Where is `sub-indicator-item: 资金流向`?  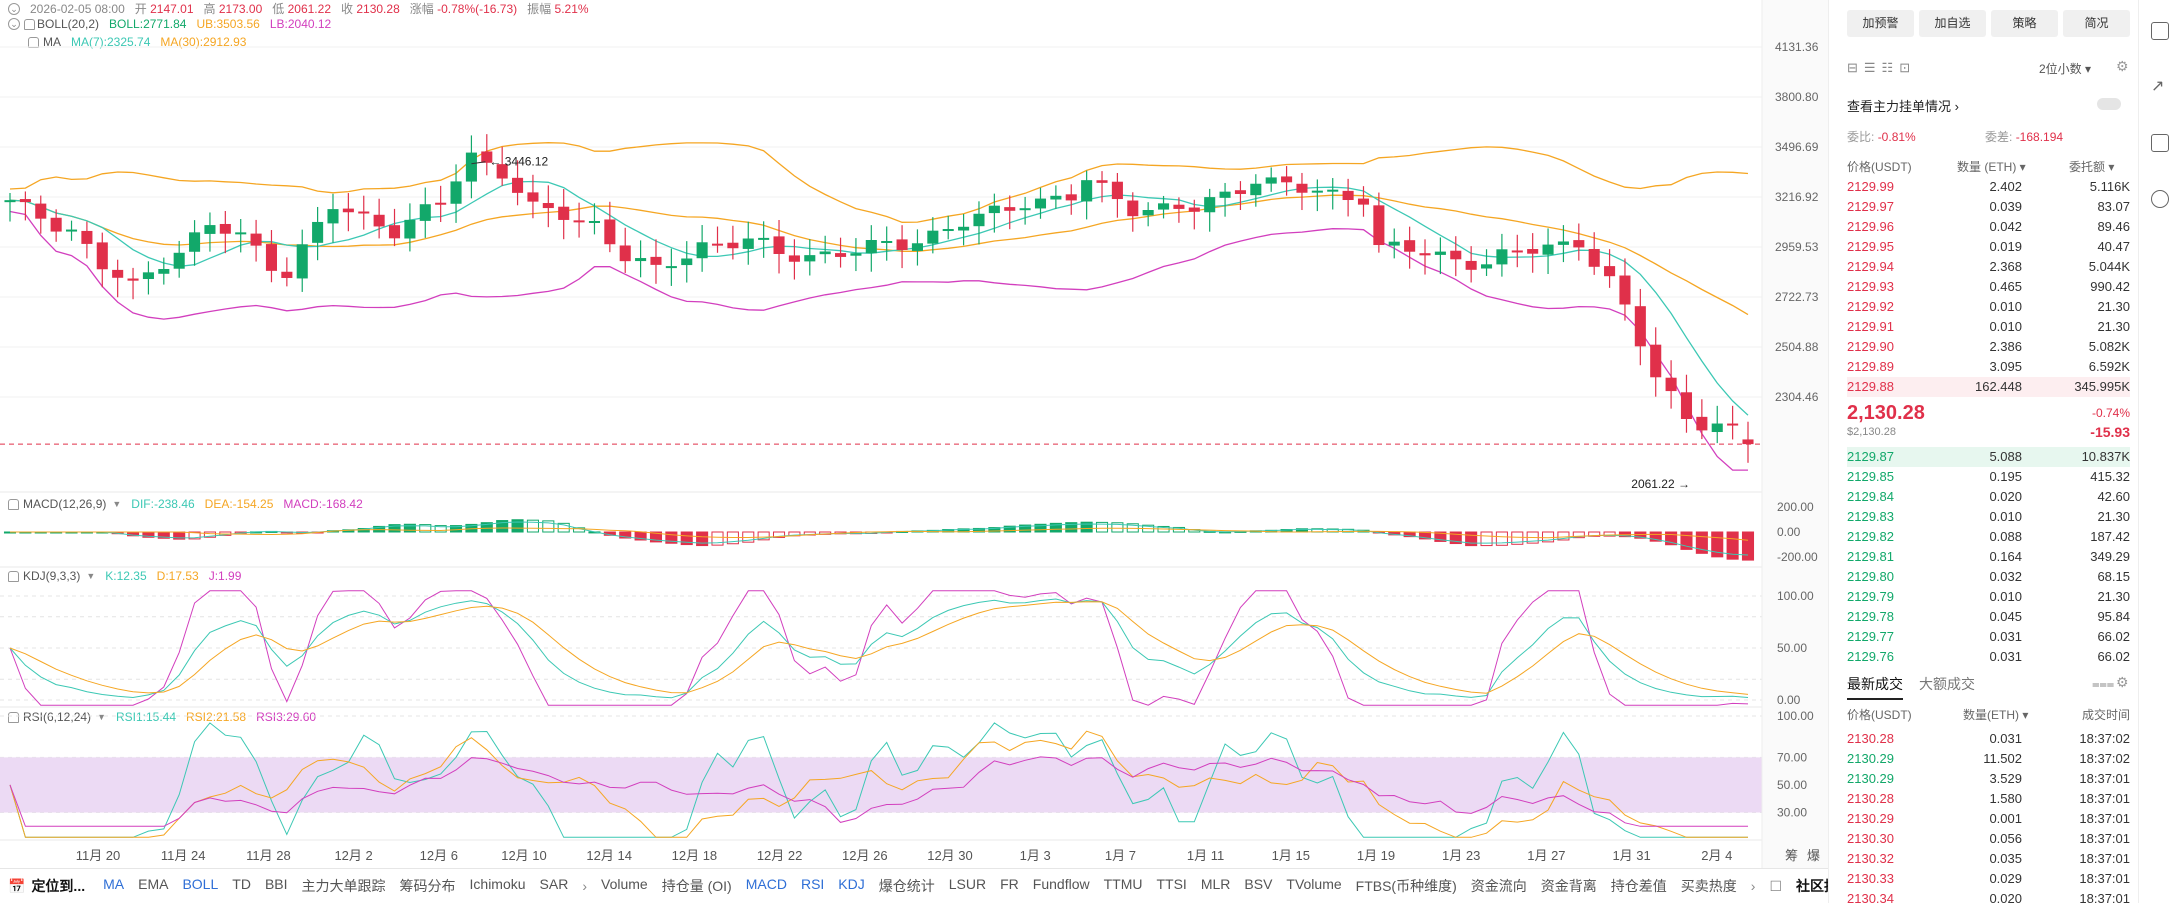
sub-indicator-item: 资金流向 is located at coordinates (1498, 886).